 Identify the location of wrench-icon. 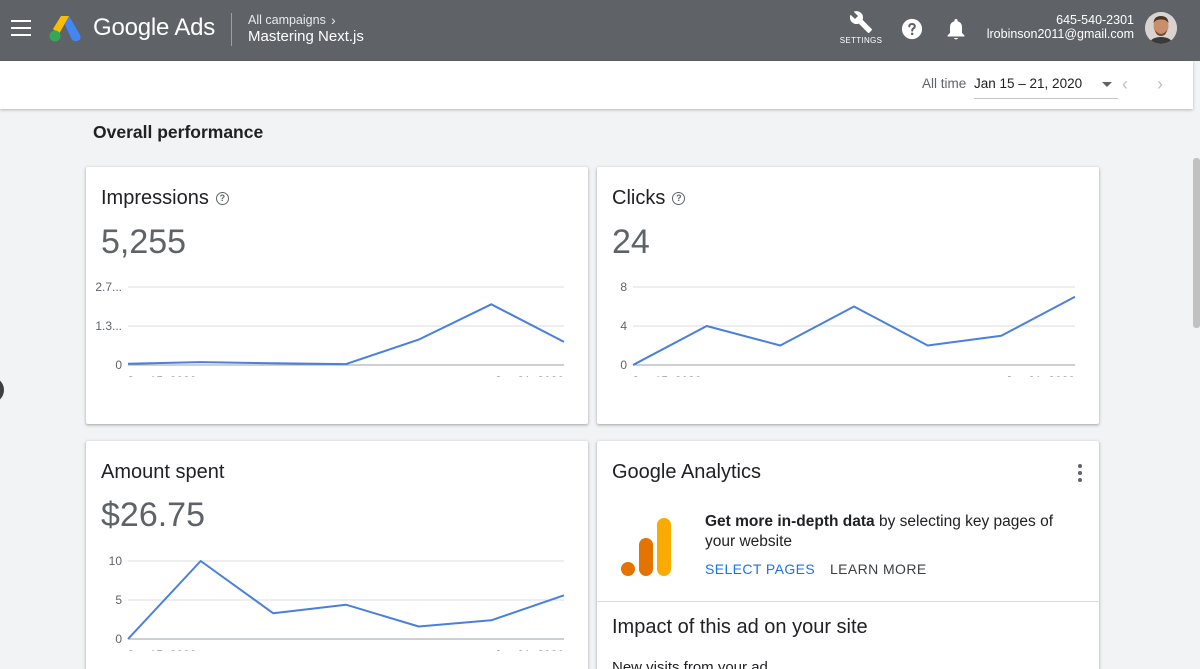
(860, 22).